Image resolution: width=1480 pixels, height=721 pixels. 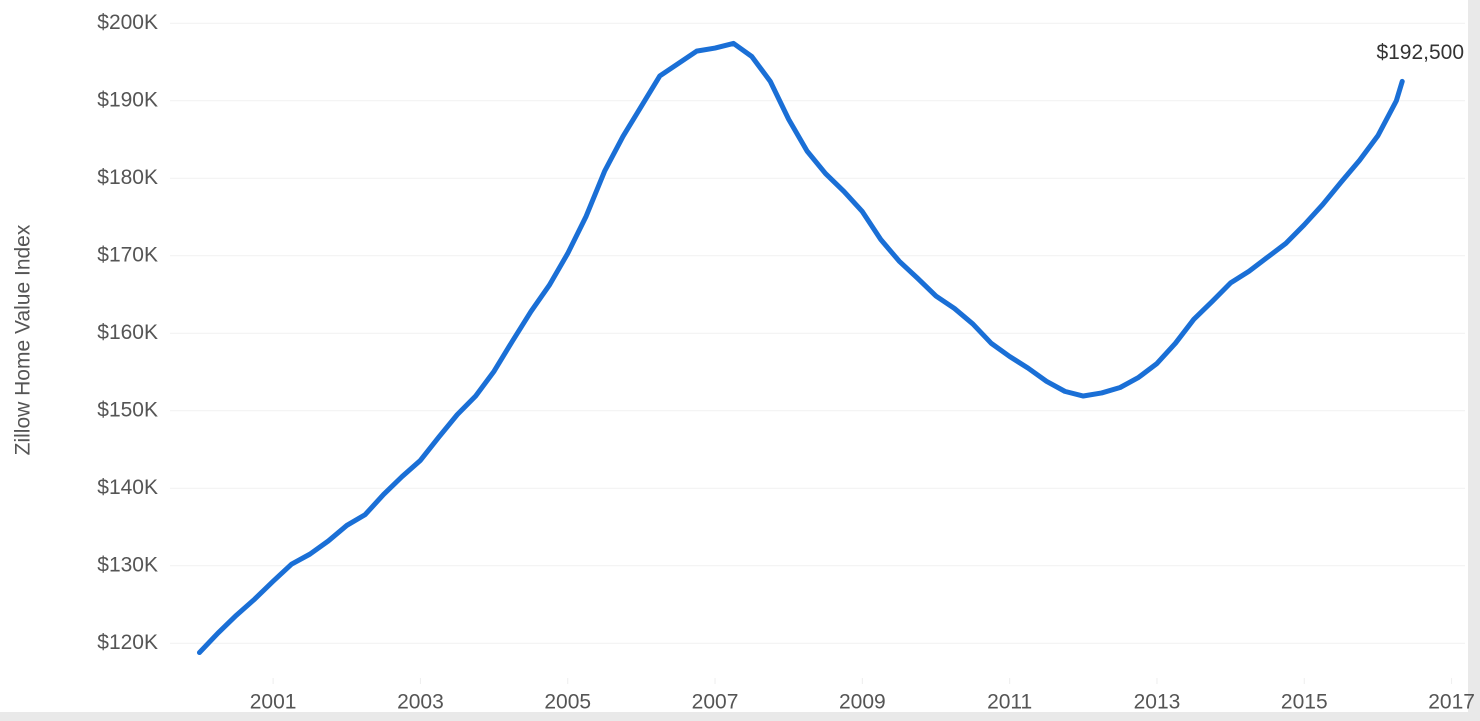 What do you see at coordinates (420, 702) in the screenshot?
I see `x-tick-label: 2003` at bounding box center [420, 702].